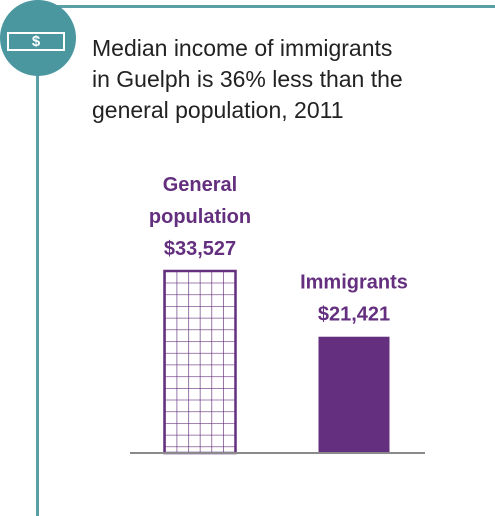  I want to click on bar-general-population, so click(200, 362).